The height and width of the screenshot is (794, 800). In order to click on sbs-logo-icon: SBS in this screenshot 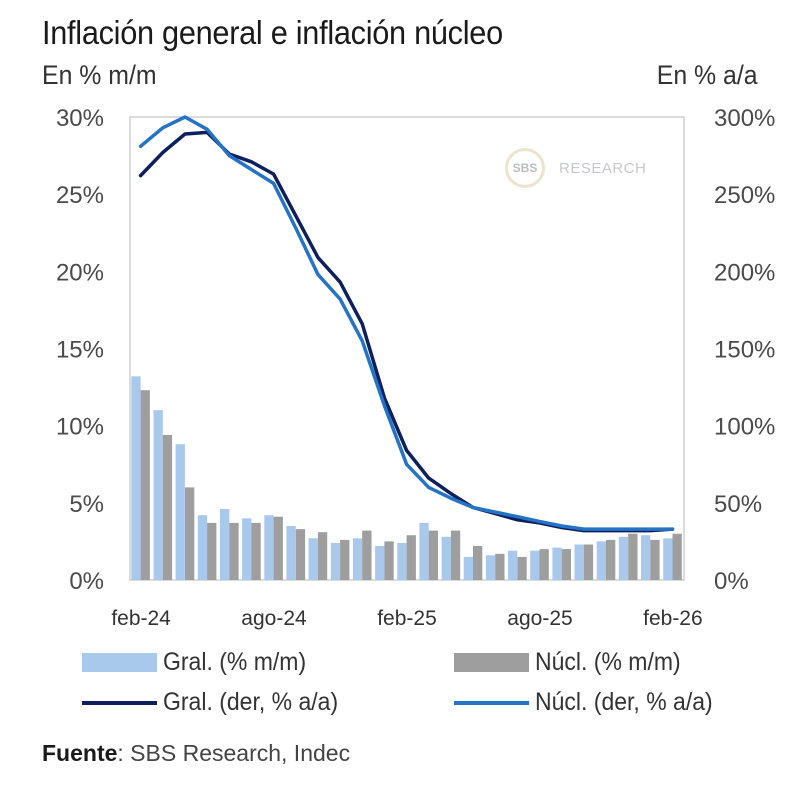, I will do `click(525, 168)`.